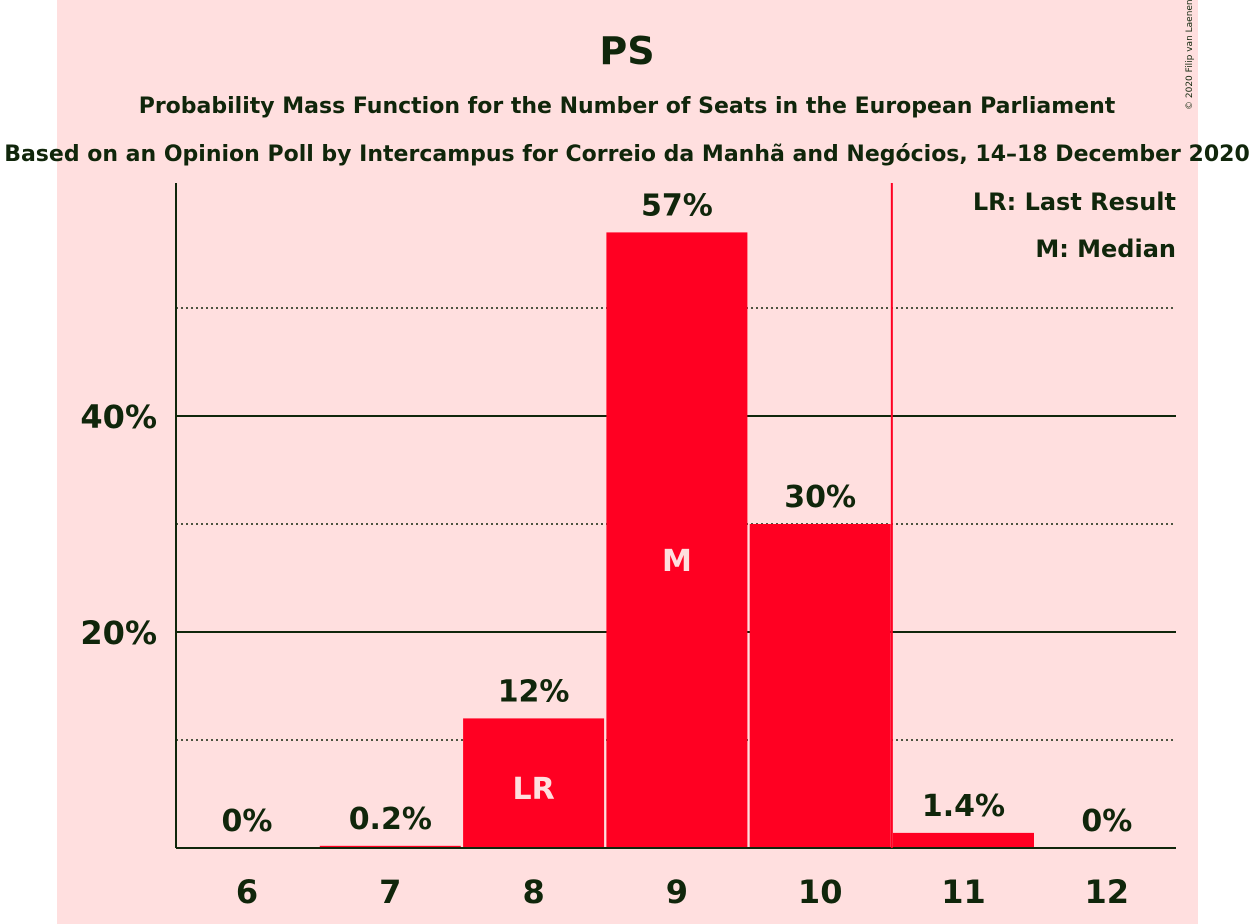 The width and height of the screenshot is (1255, 924). I want to click on y-tick-labels: 20% 40%, so click(118, 525).